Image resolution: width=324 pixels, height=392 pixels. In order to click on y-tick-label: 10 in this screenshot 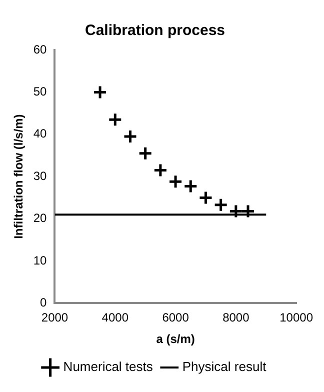, I will do `click(40, 260)`.